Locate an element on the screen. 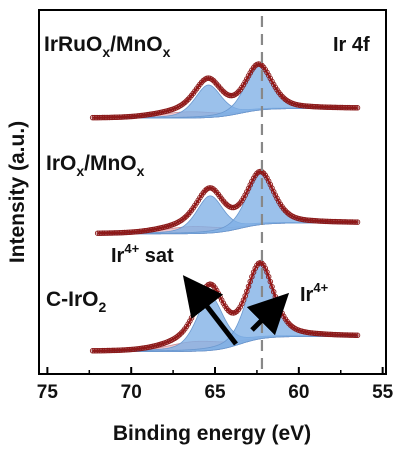  x-axis-label: Binding energy (eV) is located at coordinates (212, 433).